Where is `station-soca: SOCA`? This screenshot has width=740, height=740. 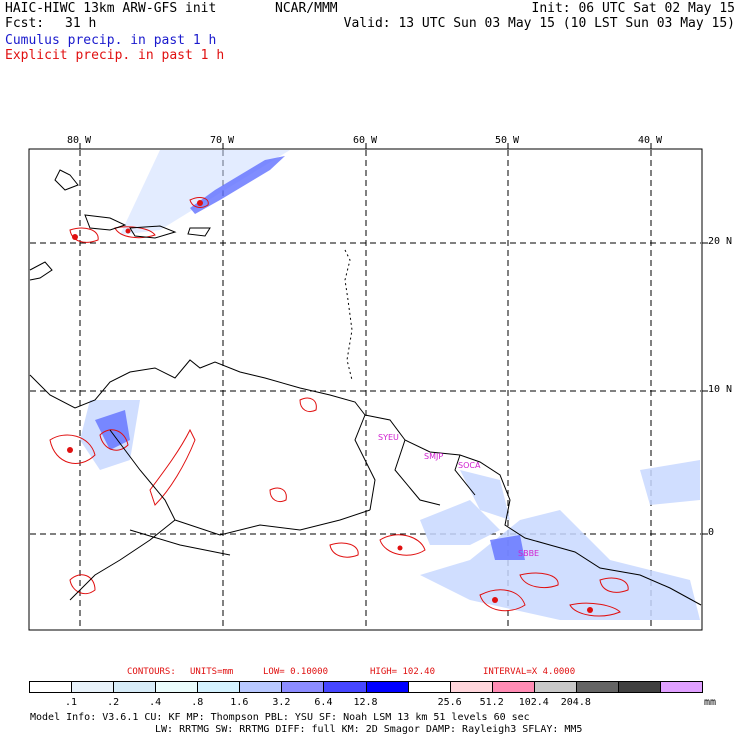
station-soca: SOCA is located at coordinates (469, 465).